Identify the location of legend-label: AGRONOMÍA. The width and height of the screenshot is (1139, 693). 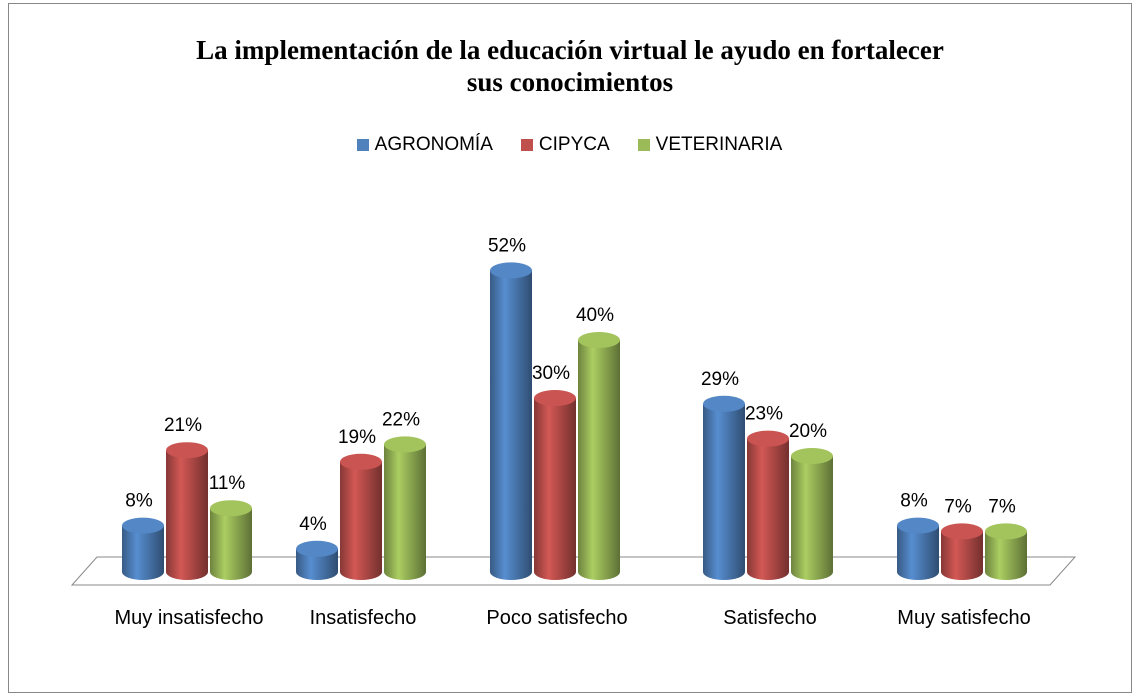
(433, 144).